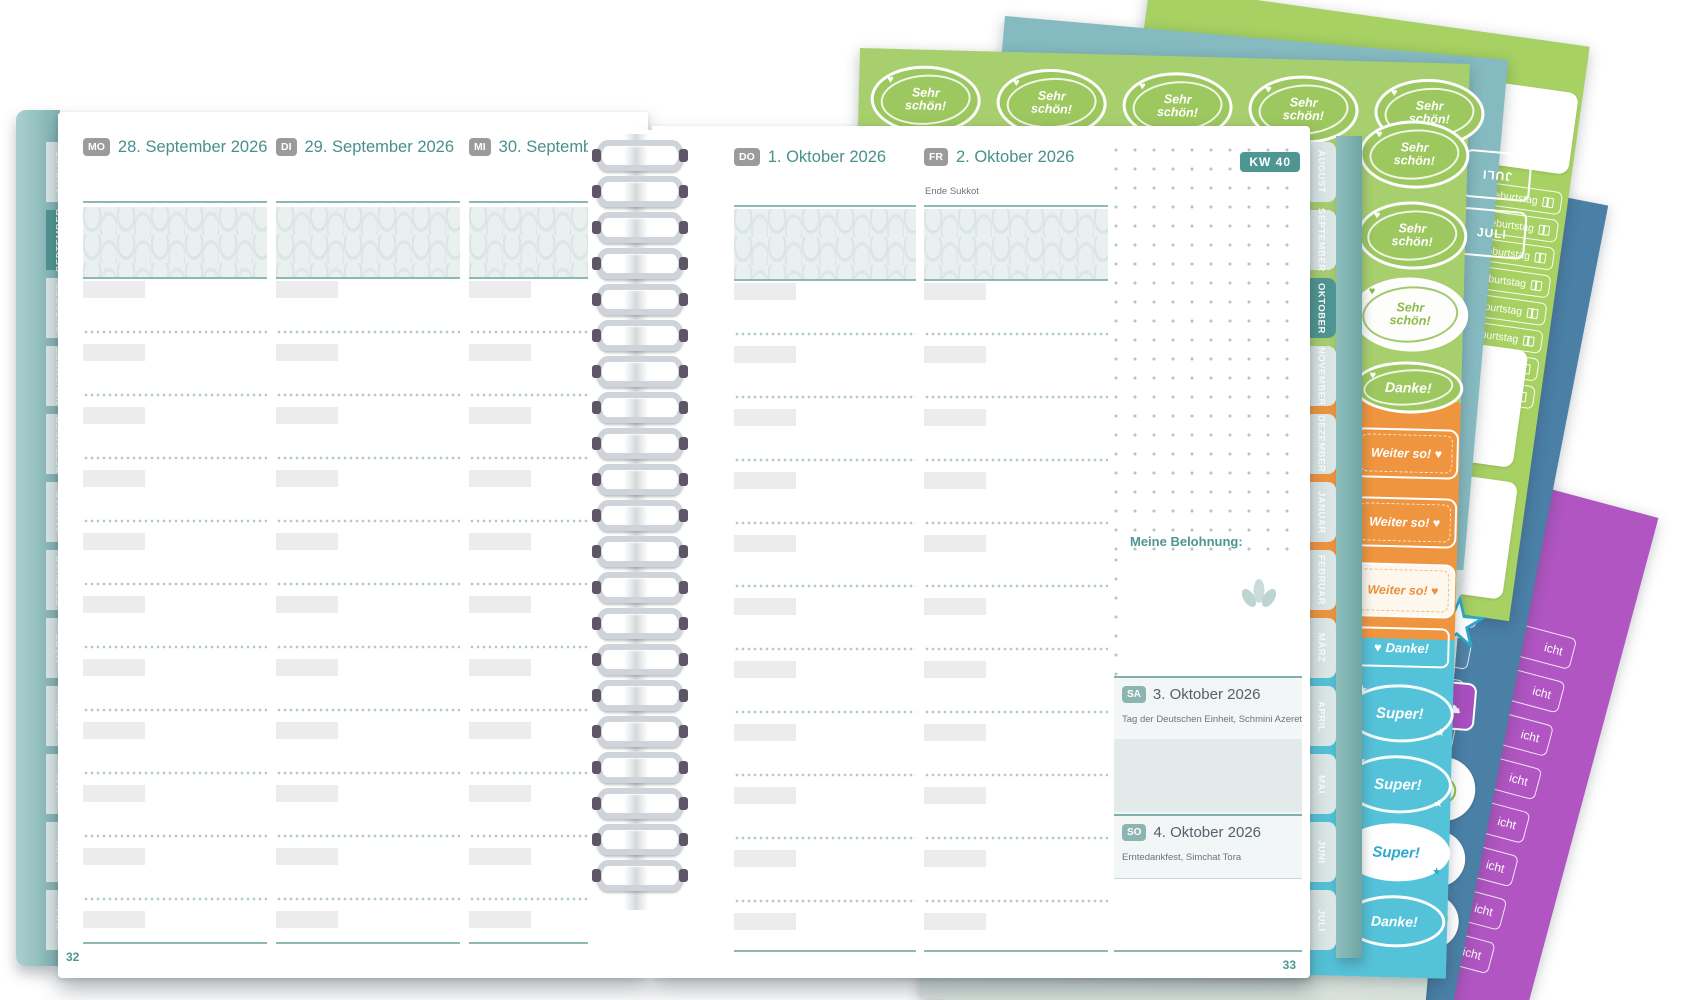  Describe the element at coordinates (1349, 547) in the screenshot. I see `planner-cover-right-edge` at that location.